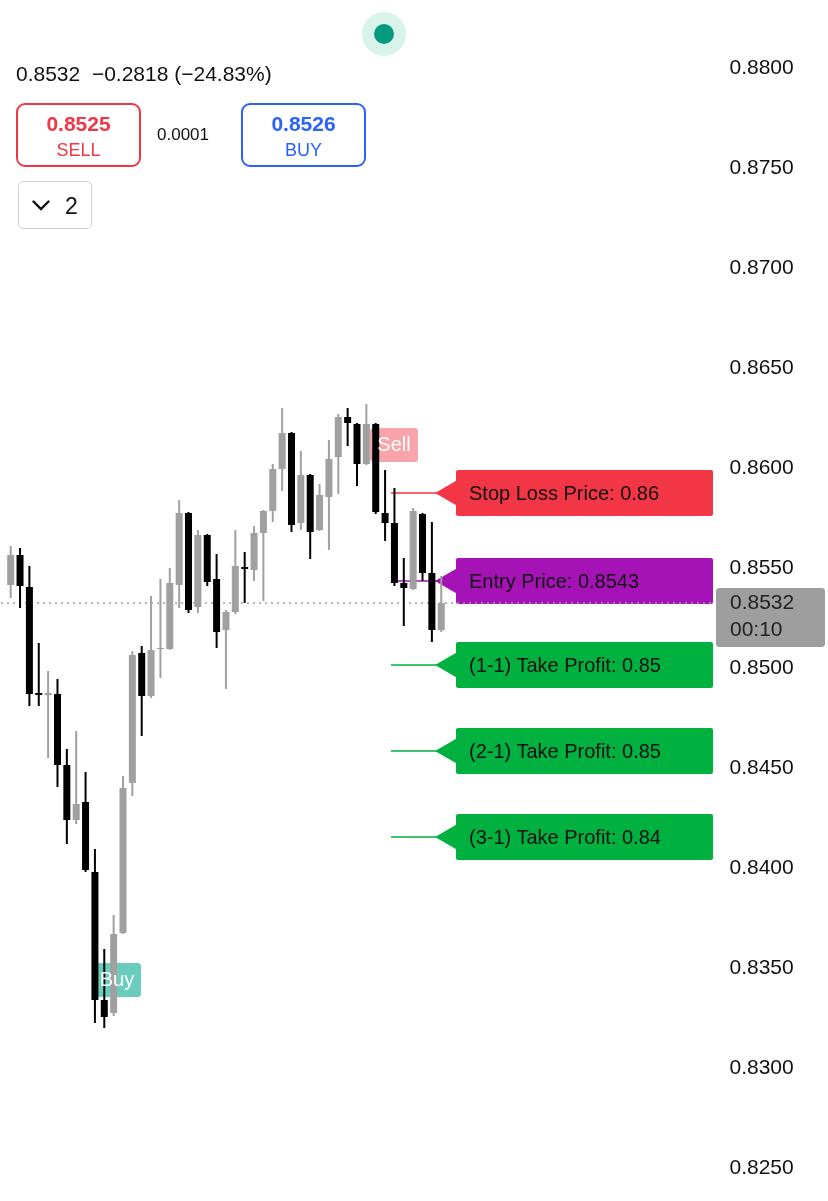  Describe the element at coordinates (761, 766) in the screenshot. I see `y-tick-label: 0.8450` at that location.